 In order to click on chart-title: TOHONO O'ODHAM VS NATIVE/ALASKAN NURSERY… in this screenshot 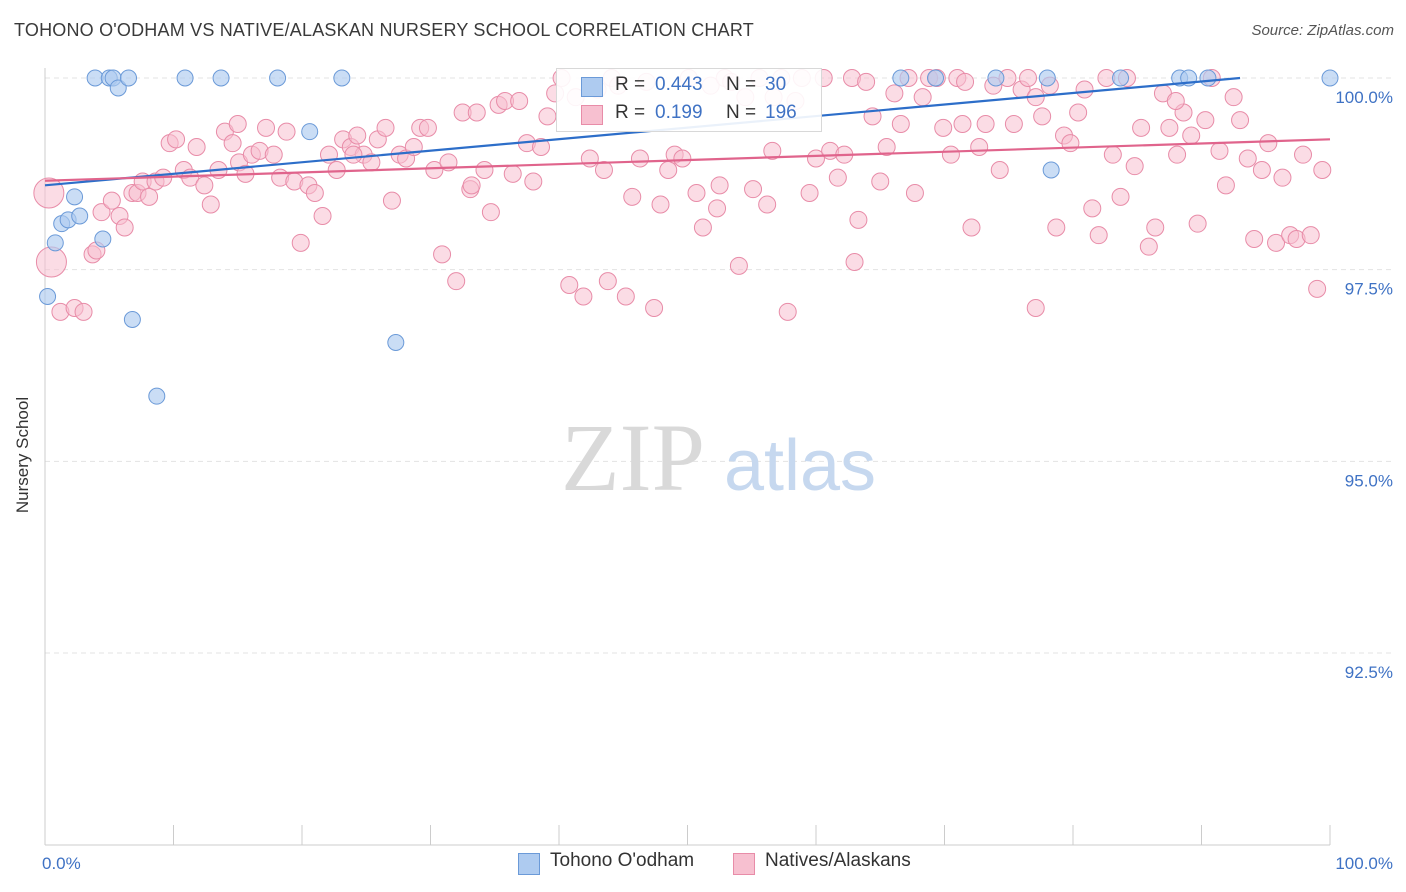, I will do `click(384, 30)`.